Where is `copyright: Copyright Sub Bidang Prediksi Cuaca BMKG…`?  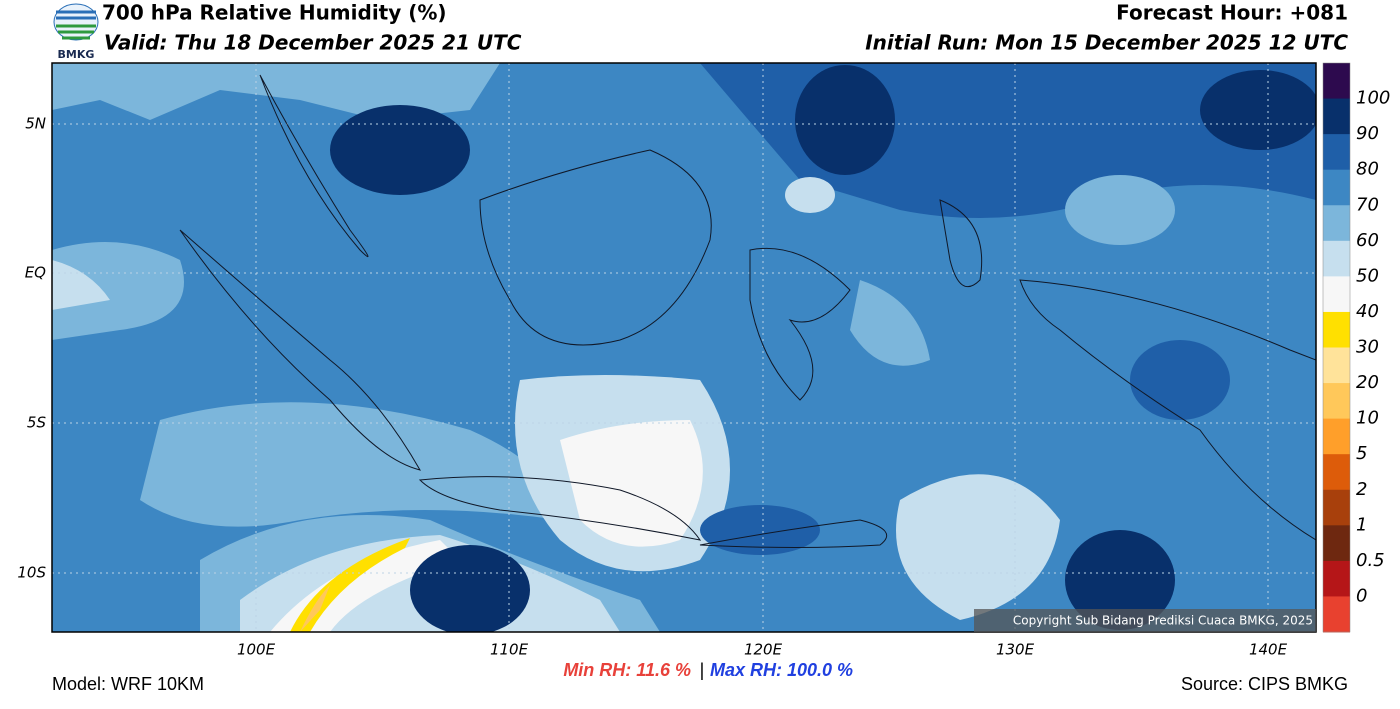 copyright: Copyright Sub Bidang Prediksi Cuaca BMKG… is located at coordinates (1163, 621).